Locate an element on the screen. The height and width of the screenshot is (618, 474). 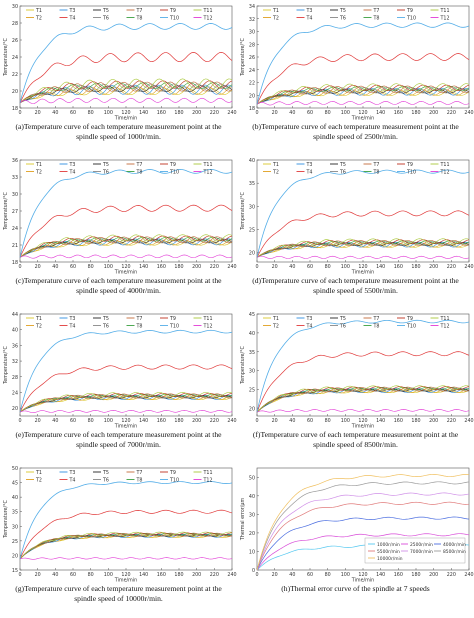
y-tick-label: 21 is located at coordinates (15, 246).